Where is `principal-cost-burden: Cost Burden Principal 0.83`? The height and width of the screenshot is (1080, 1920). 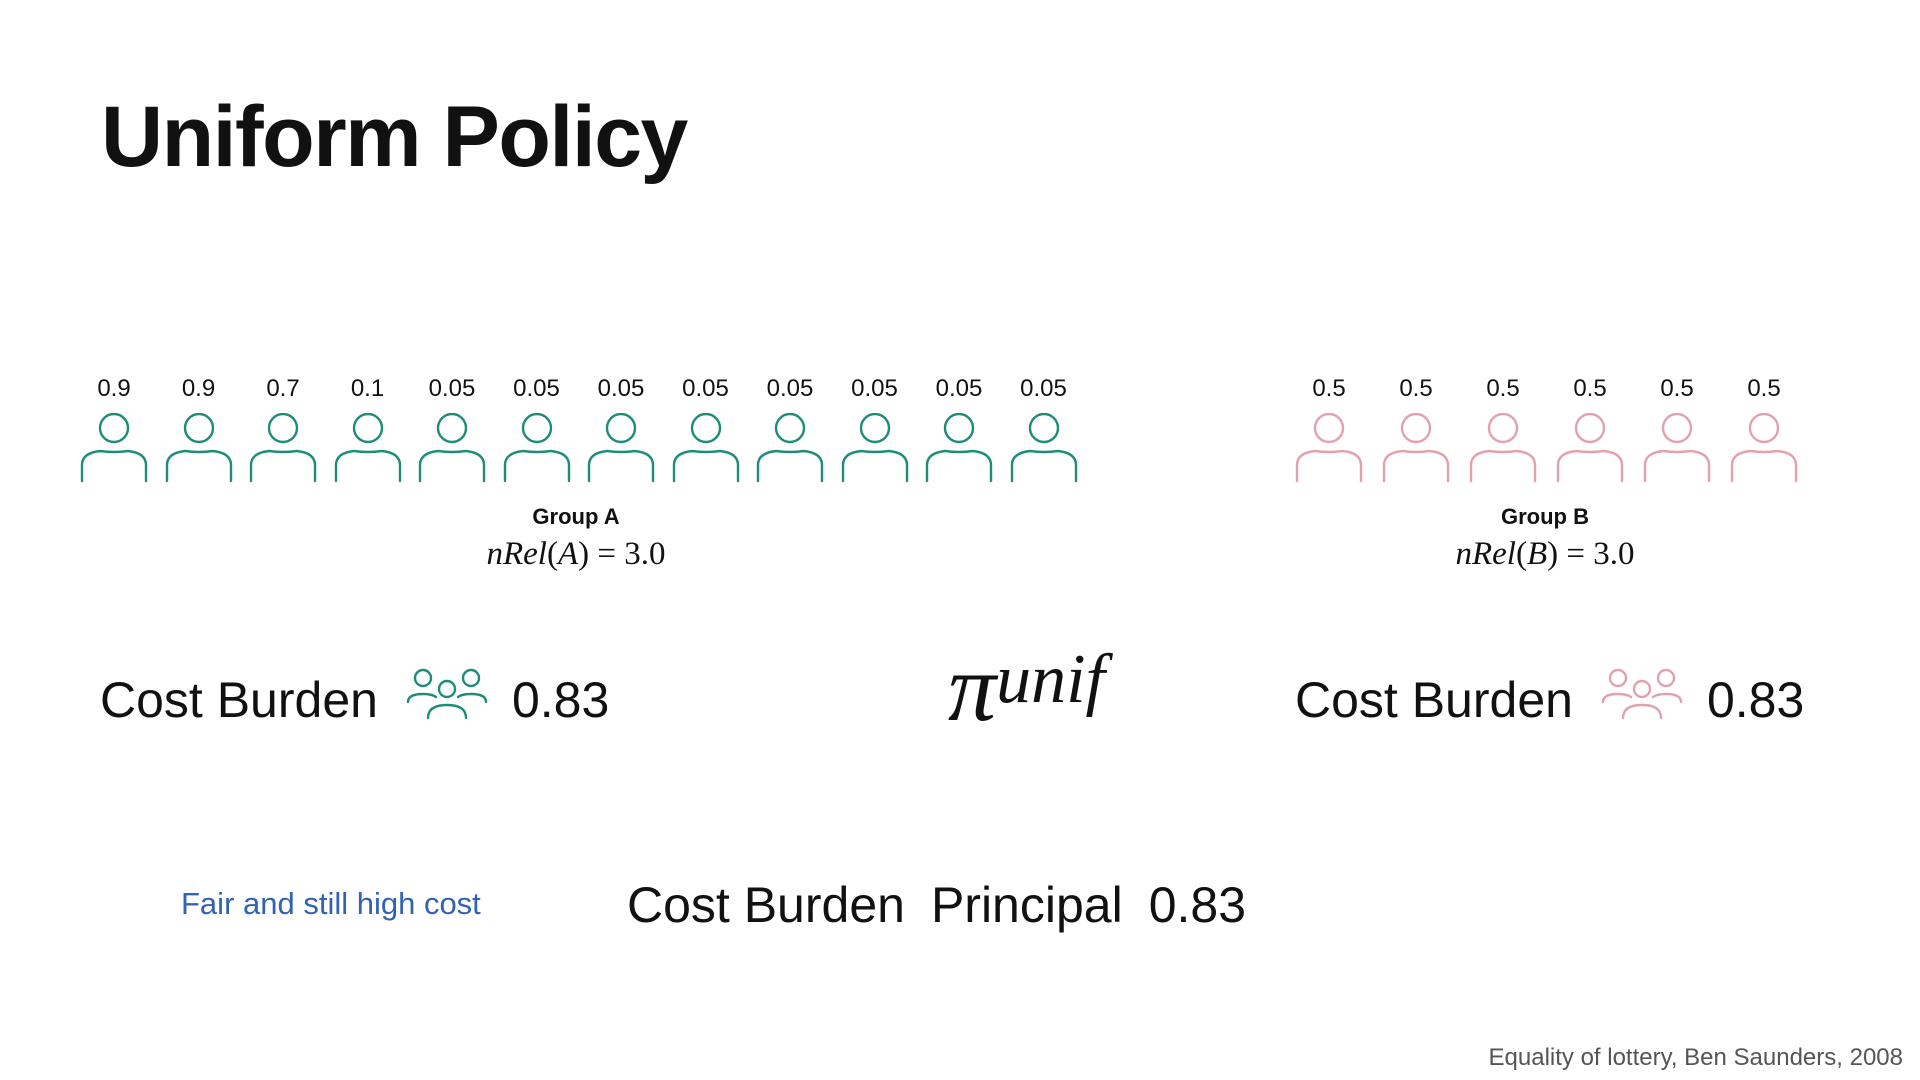
principal-cost-burden: Cost Burden Principal 0.83 is located at coordinates (949, 905).